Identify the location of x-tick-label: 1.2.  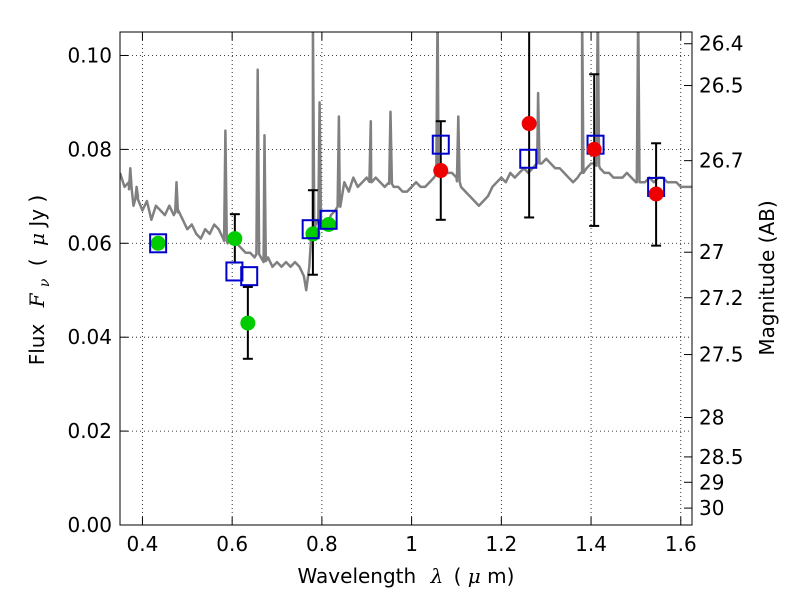
(501, 544).